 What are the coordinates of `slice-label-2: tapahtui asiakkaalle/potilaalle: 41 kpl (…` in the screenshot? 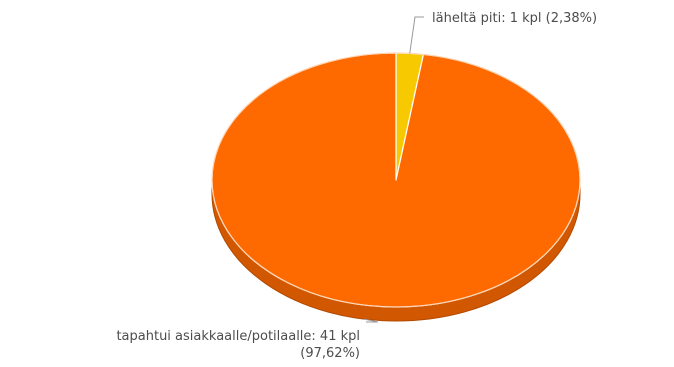 It's located at (238, 345).